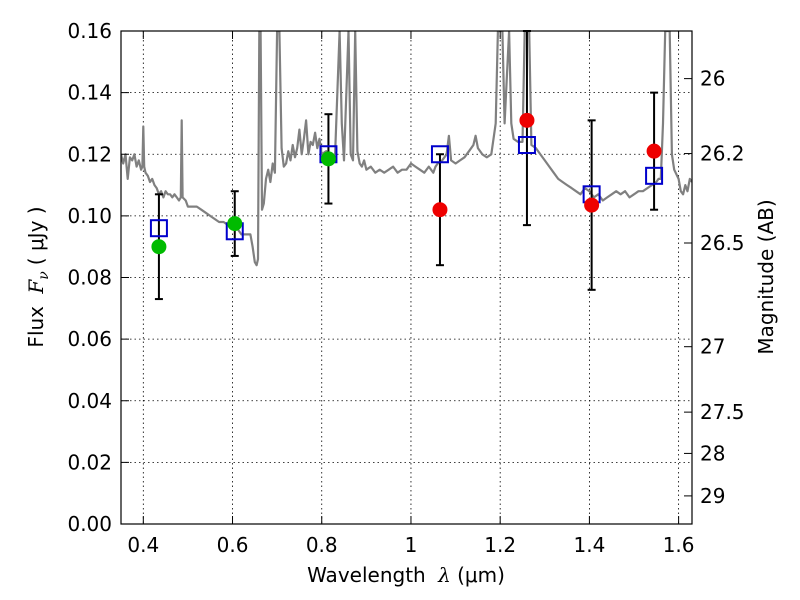  Describe the element at coordinates (722, 412) in the screenshot. I see `y2-tick-label: 27.5` at that location.